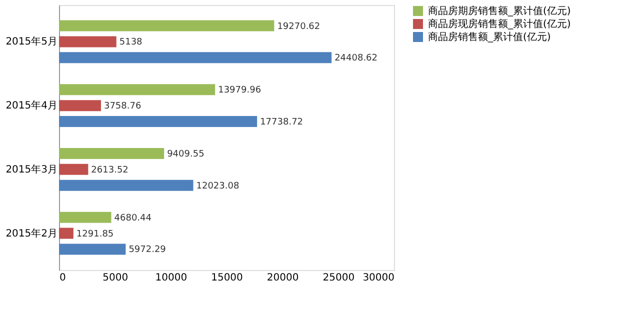 This screenshot has width=640, height=332. What do you see at coordinates (171, 278) in the screenshot?
I see `x-tick-label: 10000` at bounding box center [171, 278].